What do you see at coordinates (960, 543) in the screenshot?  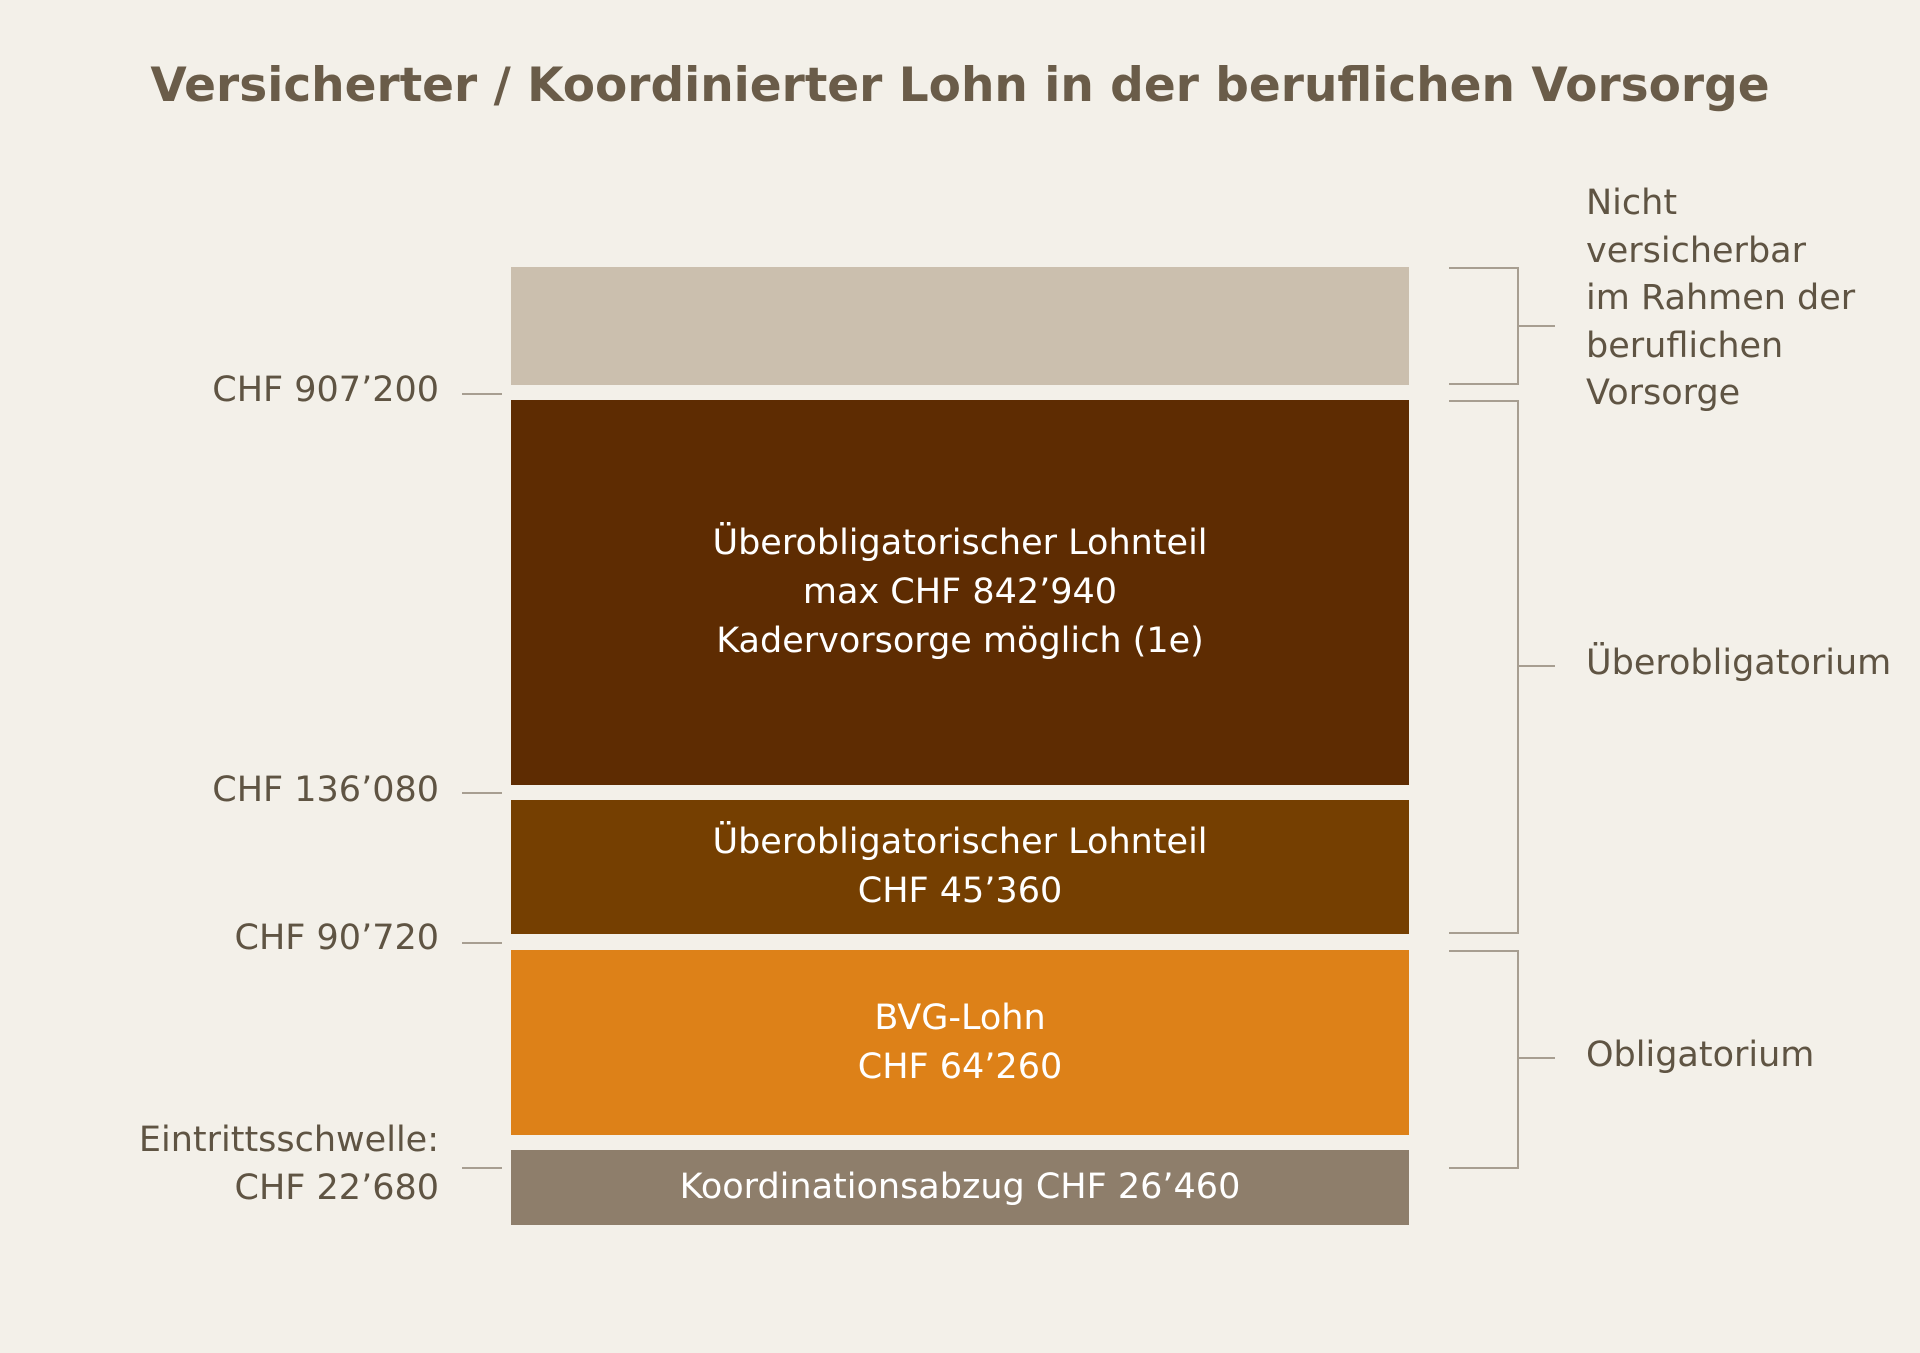 I see `block-superobligatory-large-label: Überobligatorischer Lohnteil` at bounding box center [960, 543].